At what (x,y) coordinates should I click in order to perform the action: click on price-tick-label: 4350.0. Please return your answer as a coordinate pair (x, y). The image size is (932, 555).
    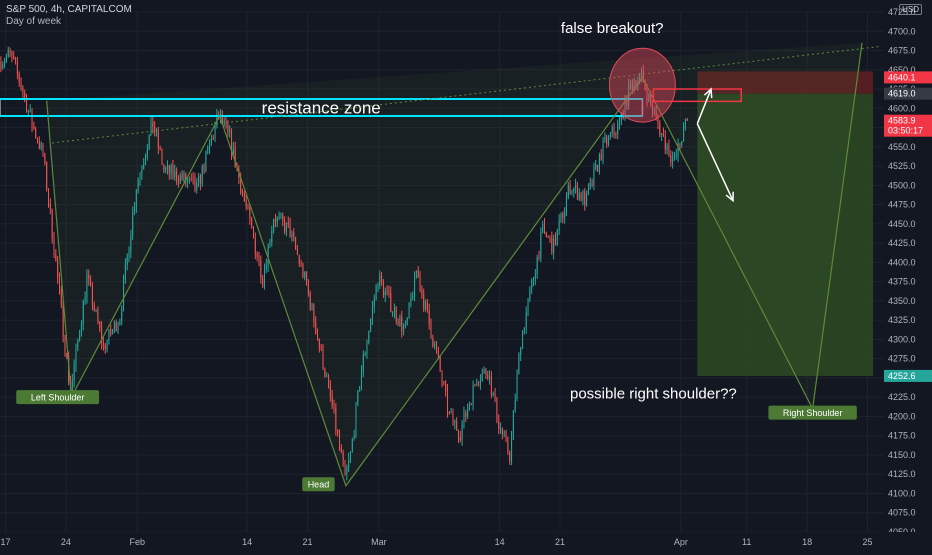
    Looking at the image, I should click on (902, 301).